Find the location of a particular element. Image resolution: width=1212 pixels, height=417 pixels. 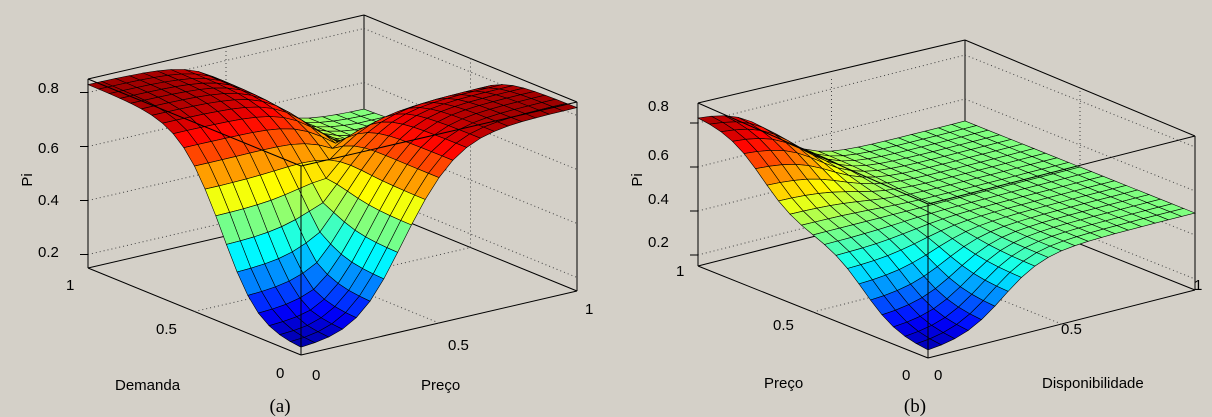

x-axis-label: Preço is located at coordinates (783, 383).